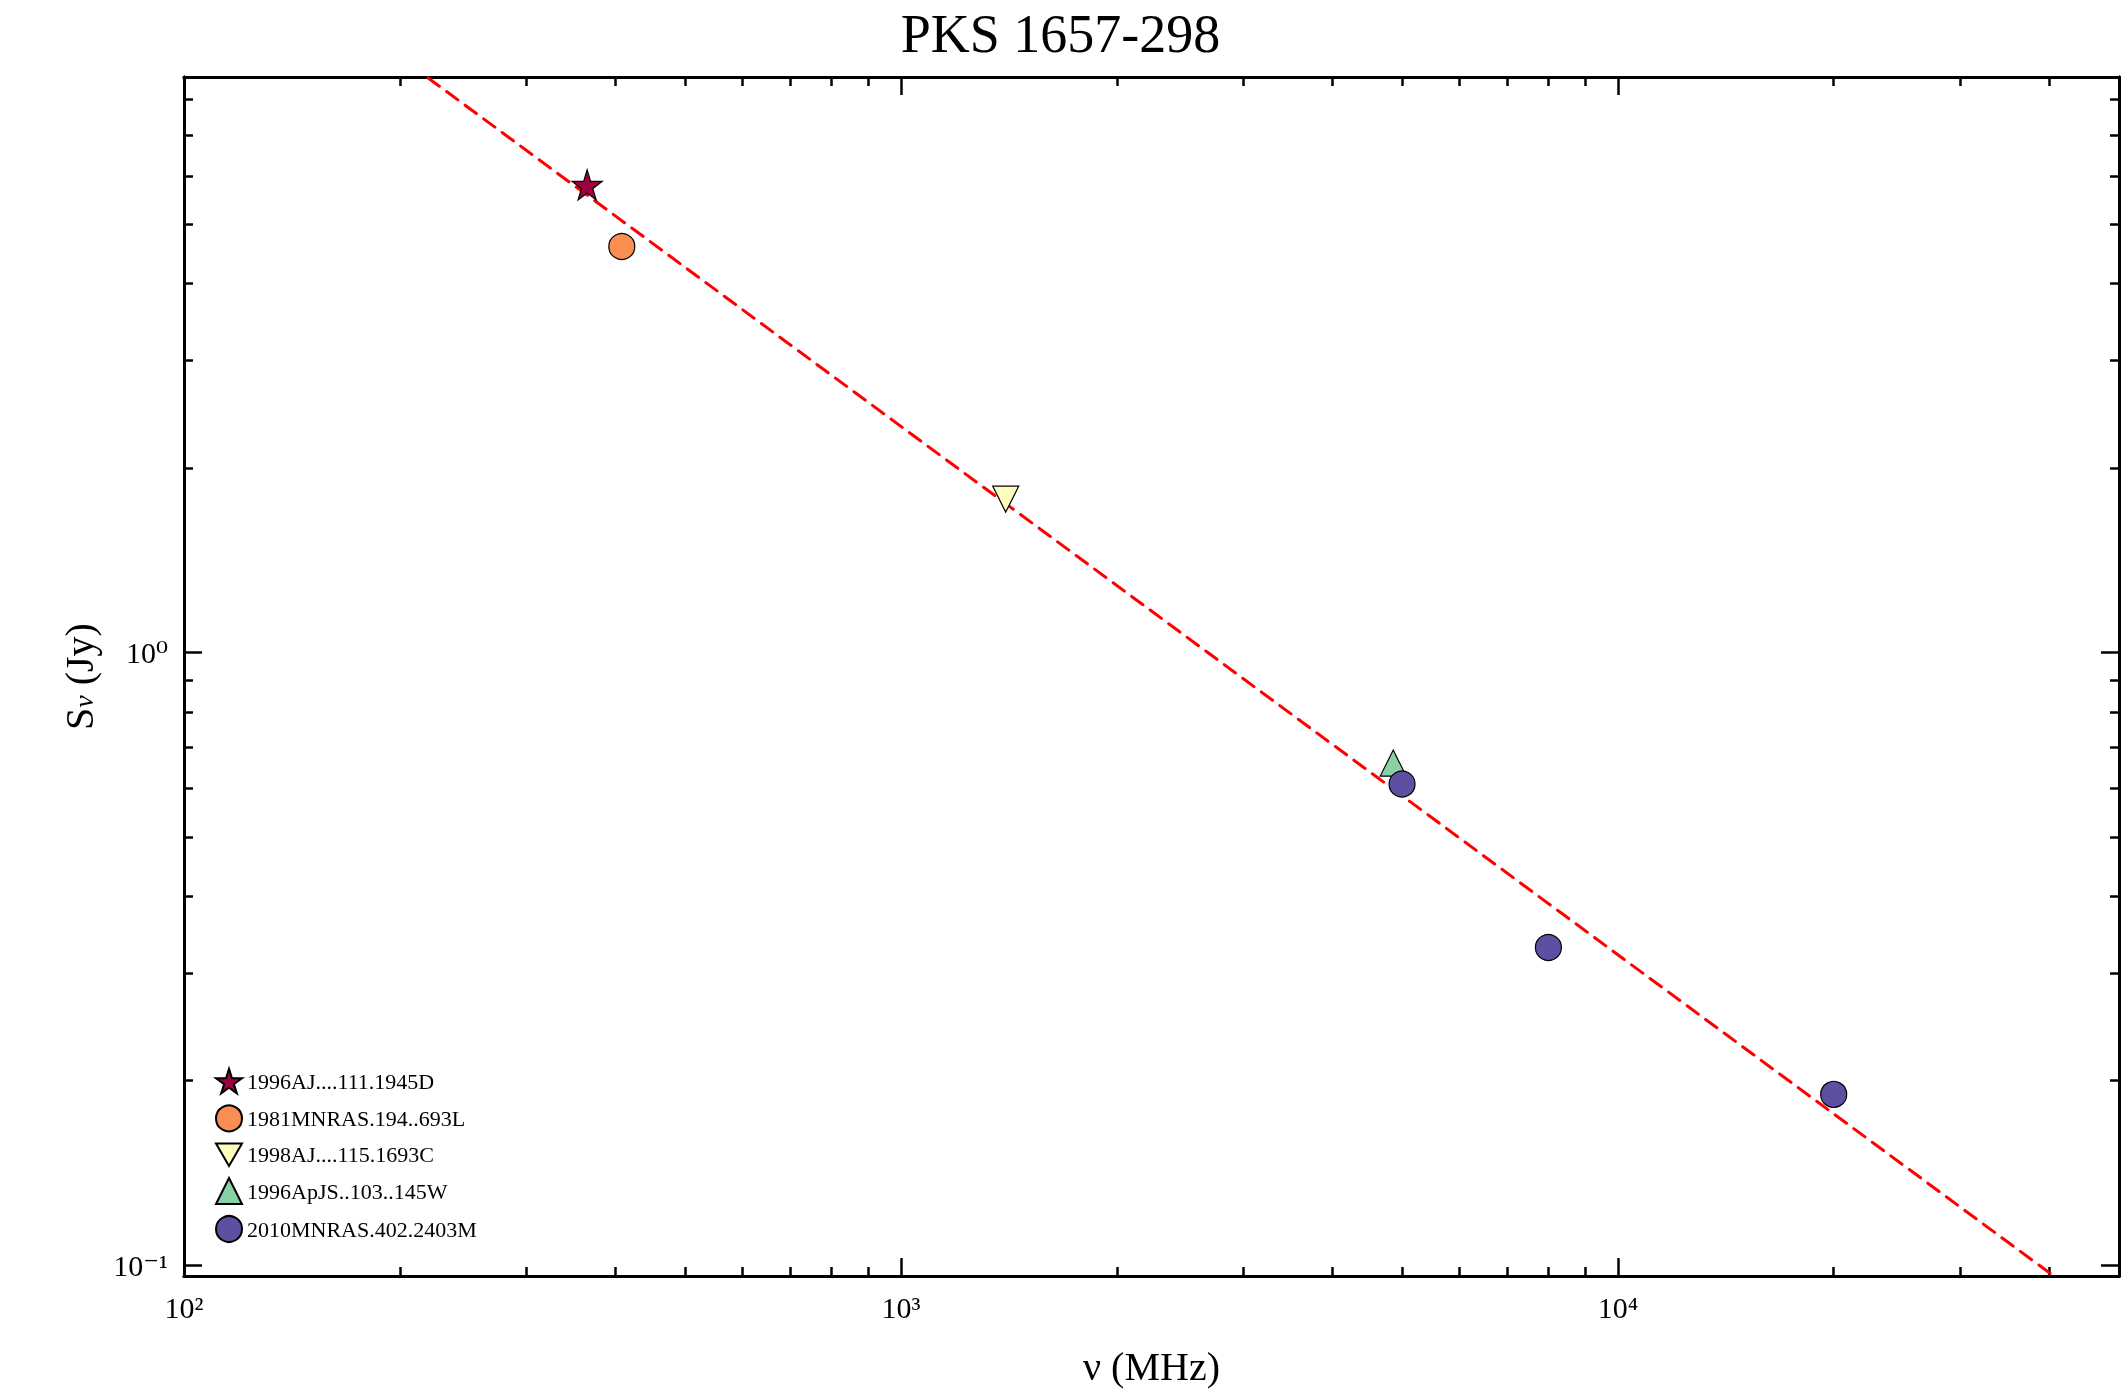 This screenshot has width=2121, height=1398. I want to click on y-axis-title: Sν (Jy), so click(79, 676).